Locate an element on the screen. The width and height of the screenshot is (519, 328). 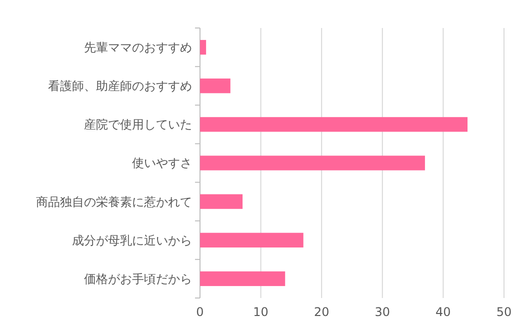
y-tick-label: 価格がお手頃だから is located at coordinates (138, 279).